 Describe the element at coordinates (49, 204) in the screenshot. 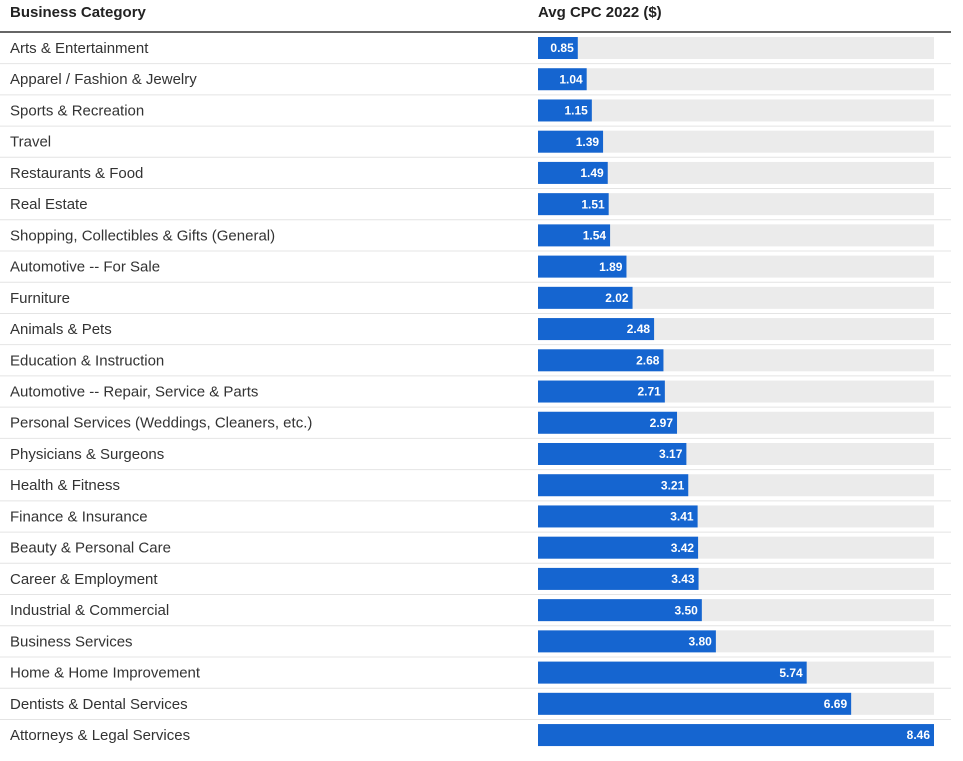

I see `category-label: Real Estate` at that location.